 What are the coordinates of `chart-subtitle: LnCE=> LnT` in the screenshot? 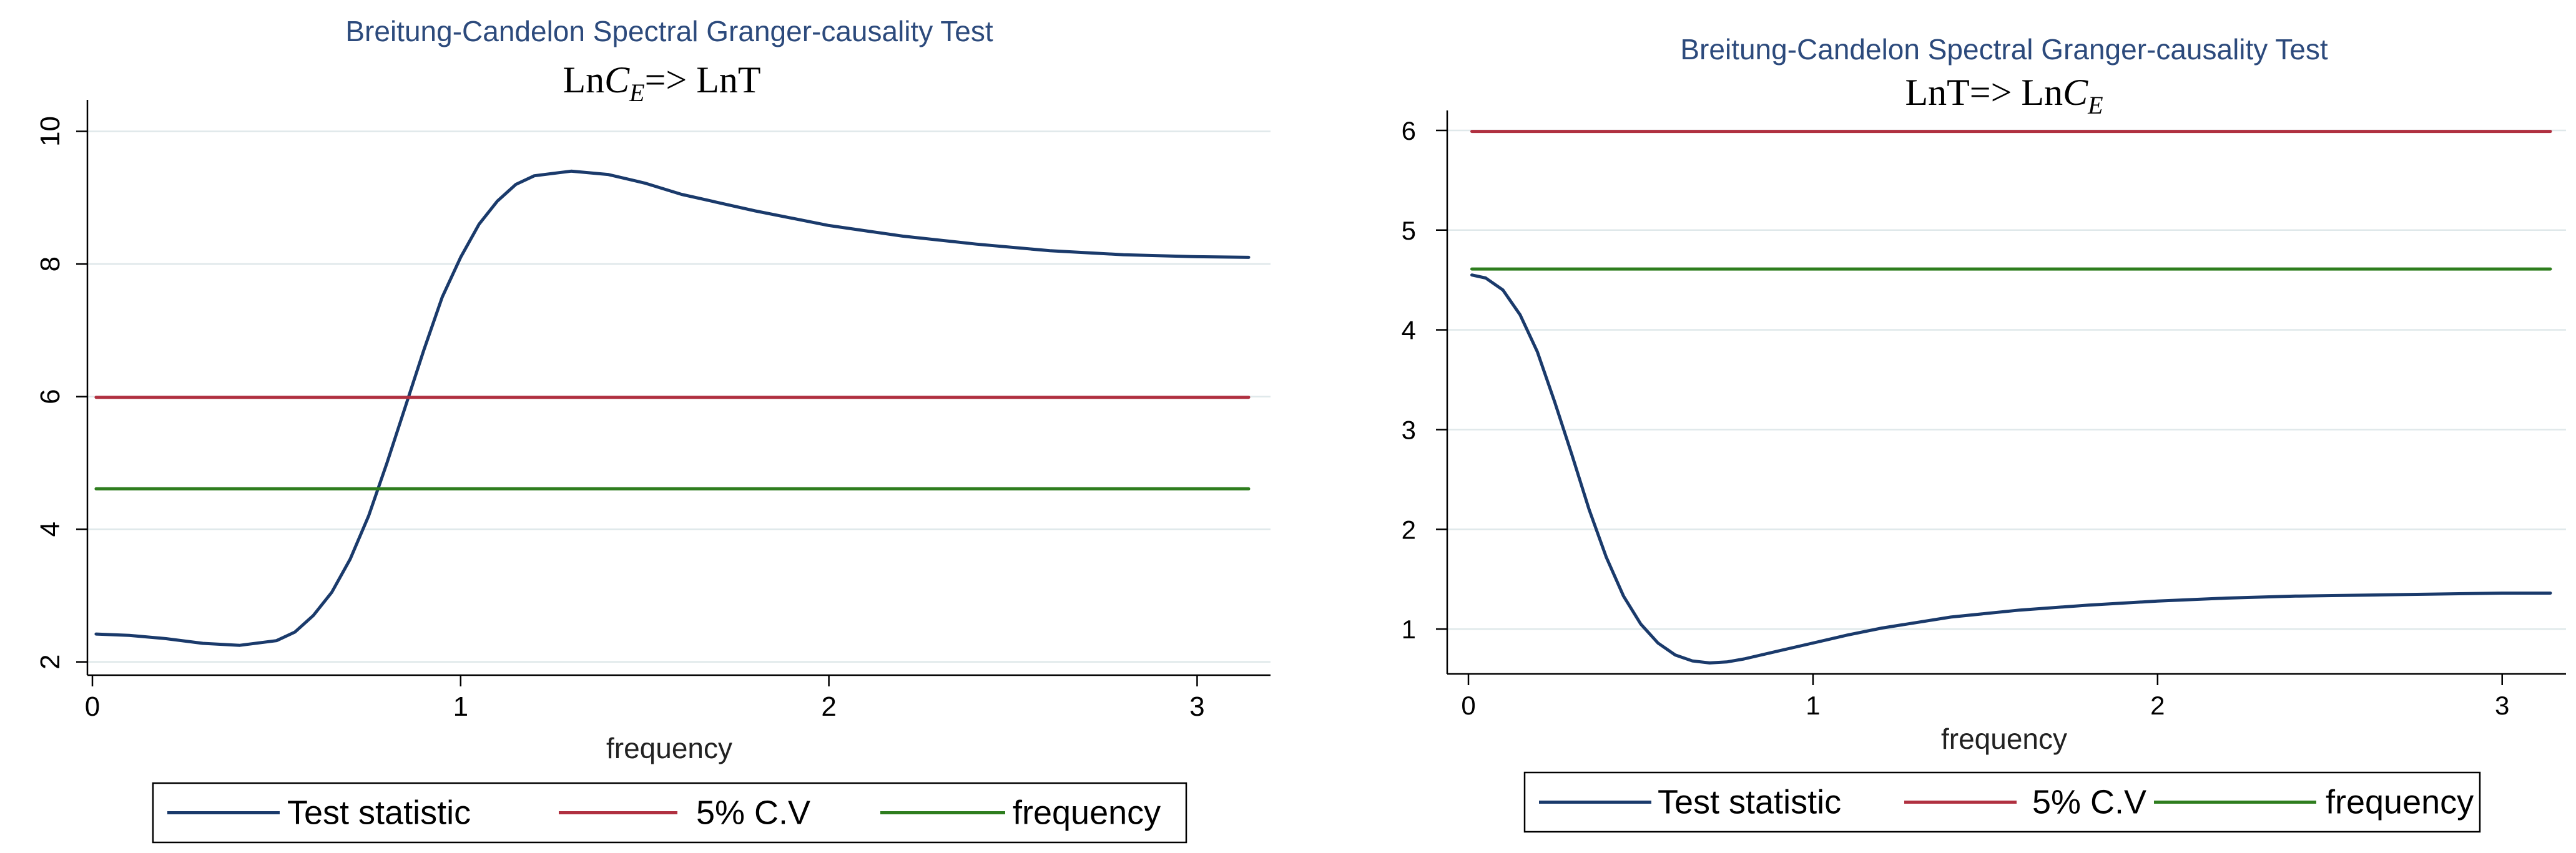 It's located at (661, 83).